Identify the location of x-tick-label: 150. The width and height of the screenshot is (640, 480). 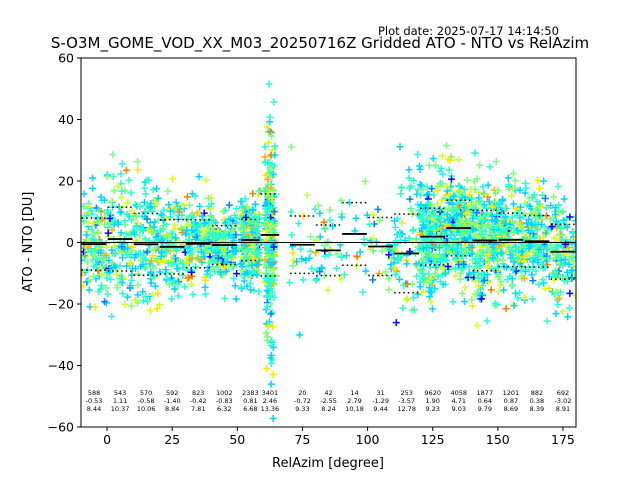
(498, 439).